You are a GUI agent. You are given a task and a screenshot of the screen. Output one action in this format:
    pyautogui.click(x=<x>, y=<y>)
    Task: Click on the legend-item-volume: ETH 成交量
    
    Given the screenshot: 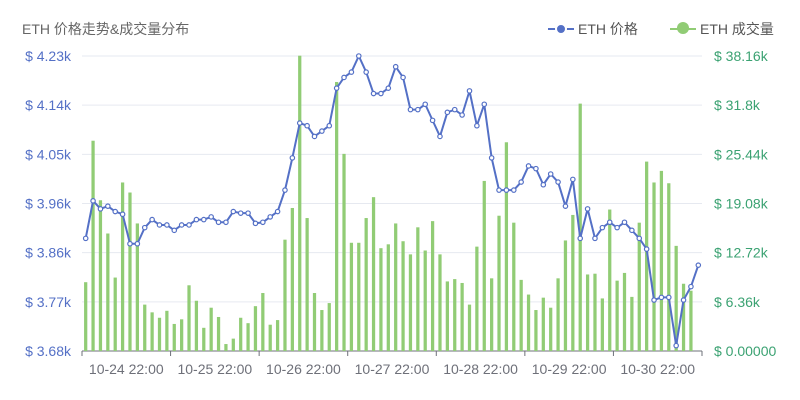 What is the action you would take?
    pyautogui.click(x=722, y=29)
    